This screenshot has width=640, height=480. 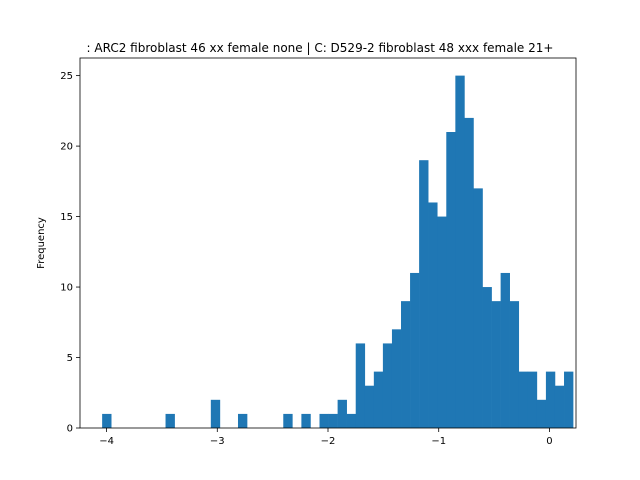 What do you see at coordinates (66, 288) in the screenshot?
I see `y-tick-label: 10` at bounding box center [66, 288].